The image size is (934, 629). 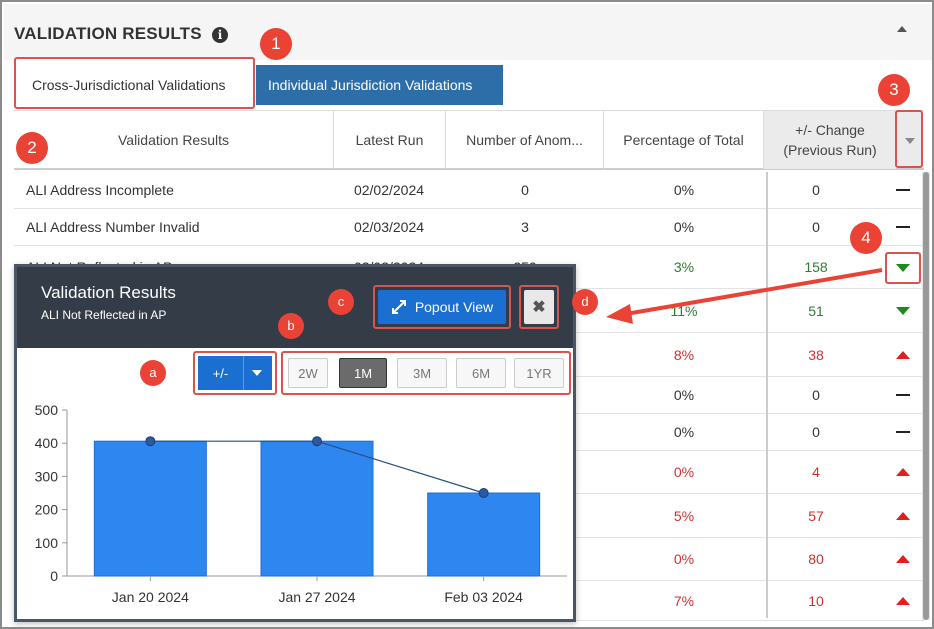 What do you see at coordinates (47, 443) in the screenshot?
I see `y-tick-label: 400` at bounding box center [47, 443].